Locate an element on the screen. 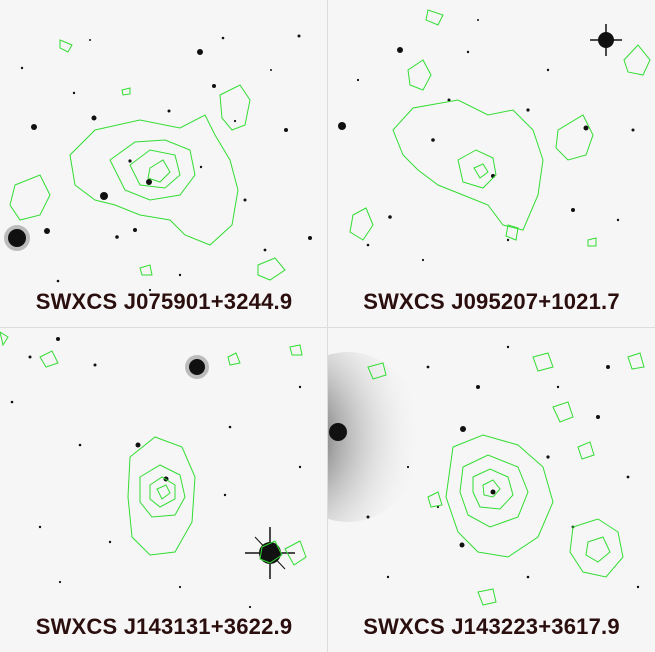  extended-galaxy is located at coordinates (375, 437).